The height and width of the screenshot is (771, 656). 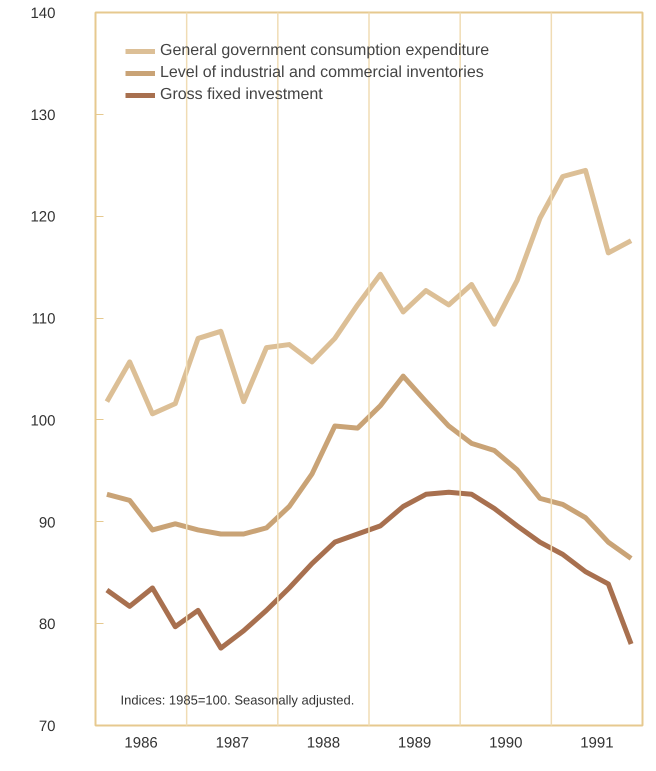 I want to click on annotation: Indices: 1985=100. Seasonally adjusted., so click(x=237, y=700).